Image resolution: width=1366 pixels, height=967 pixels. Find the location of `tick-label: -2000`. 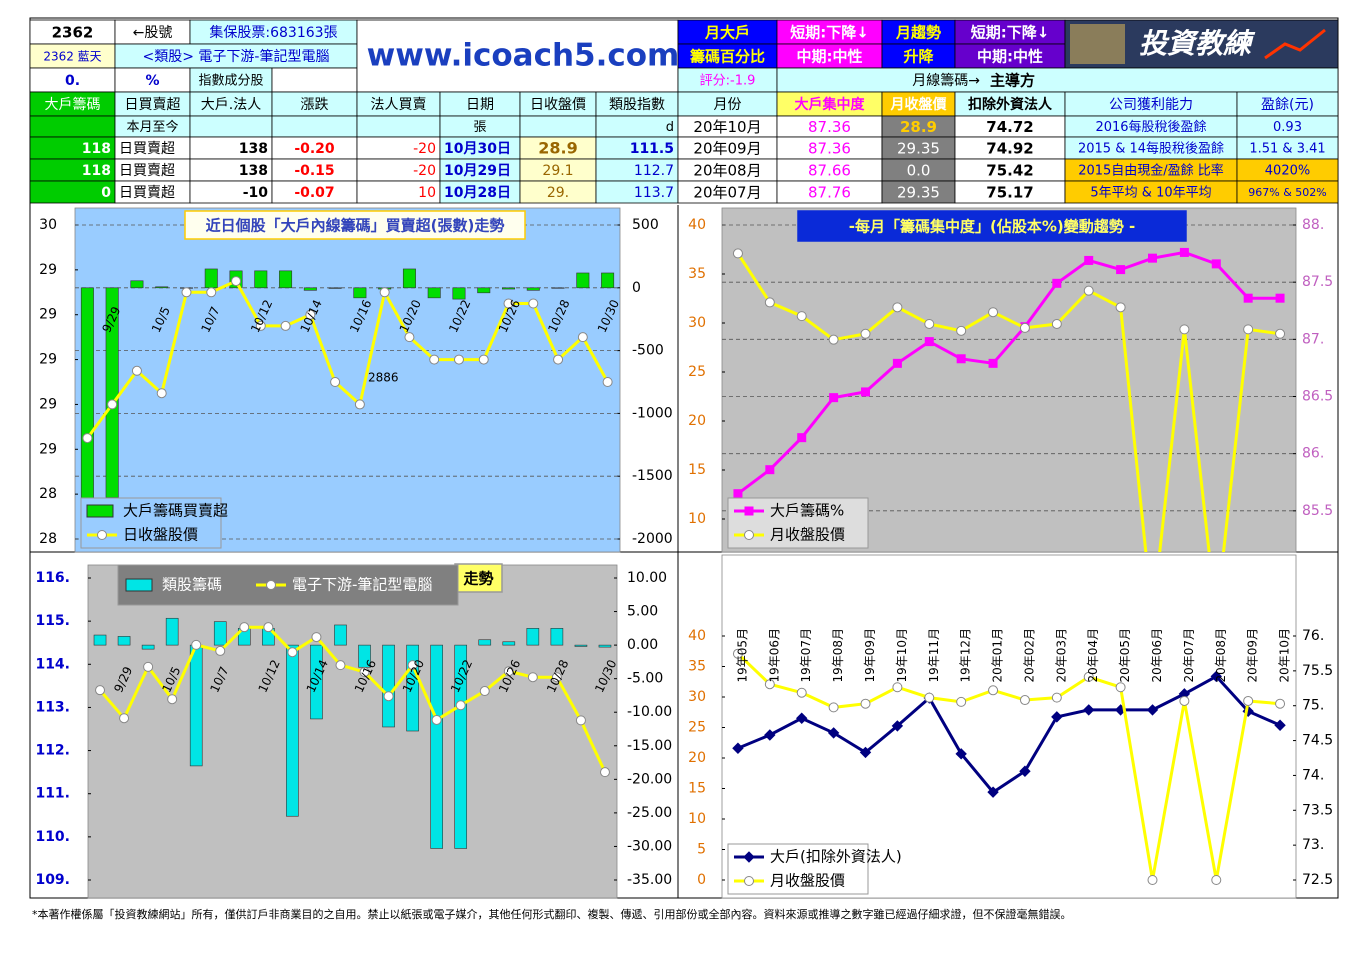

tick-label: -2000 is located at coordinates (652, 539).